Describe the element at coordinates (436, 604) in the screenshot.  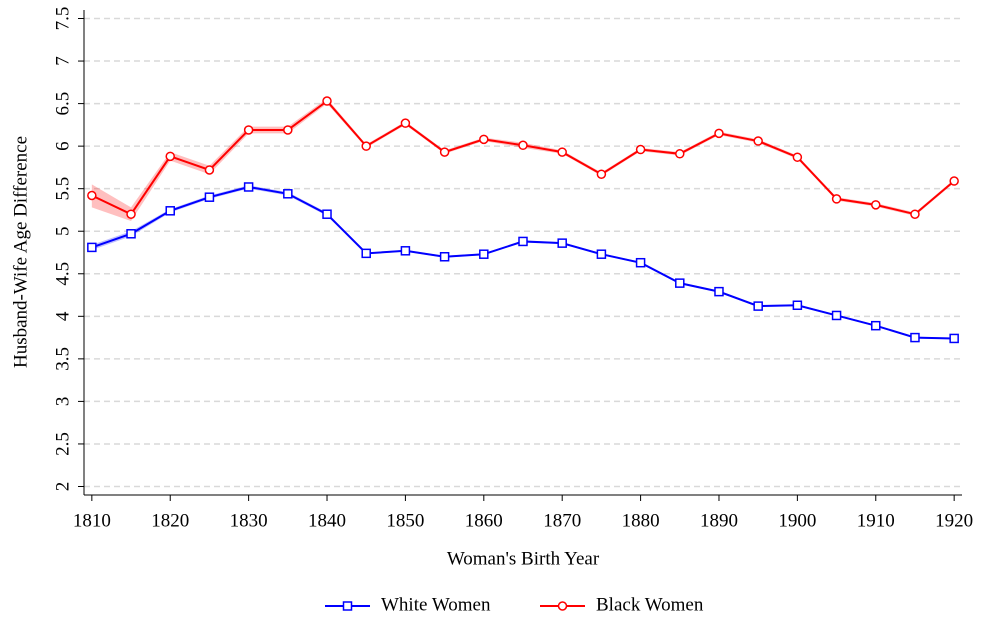
I see `legend-label: White Women` at that location.